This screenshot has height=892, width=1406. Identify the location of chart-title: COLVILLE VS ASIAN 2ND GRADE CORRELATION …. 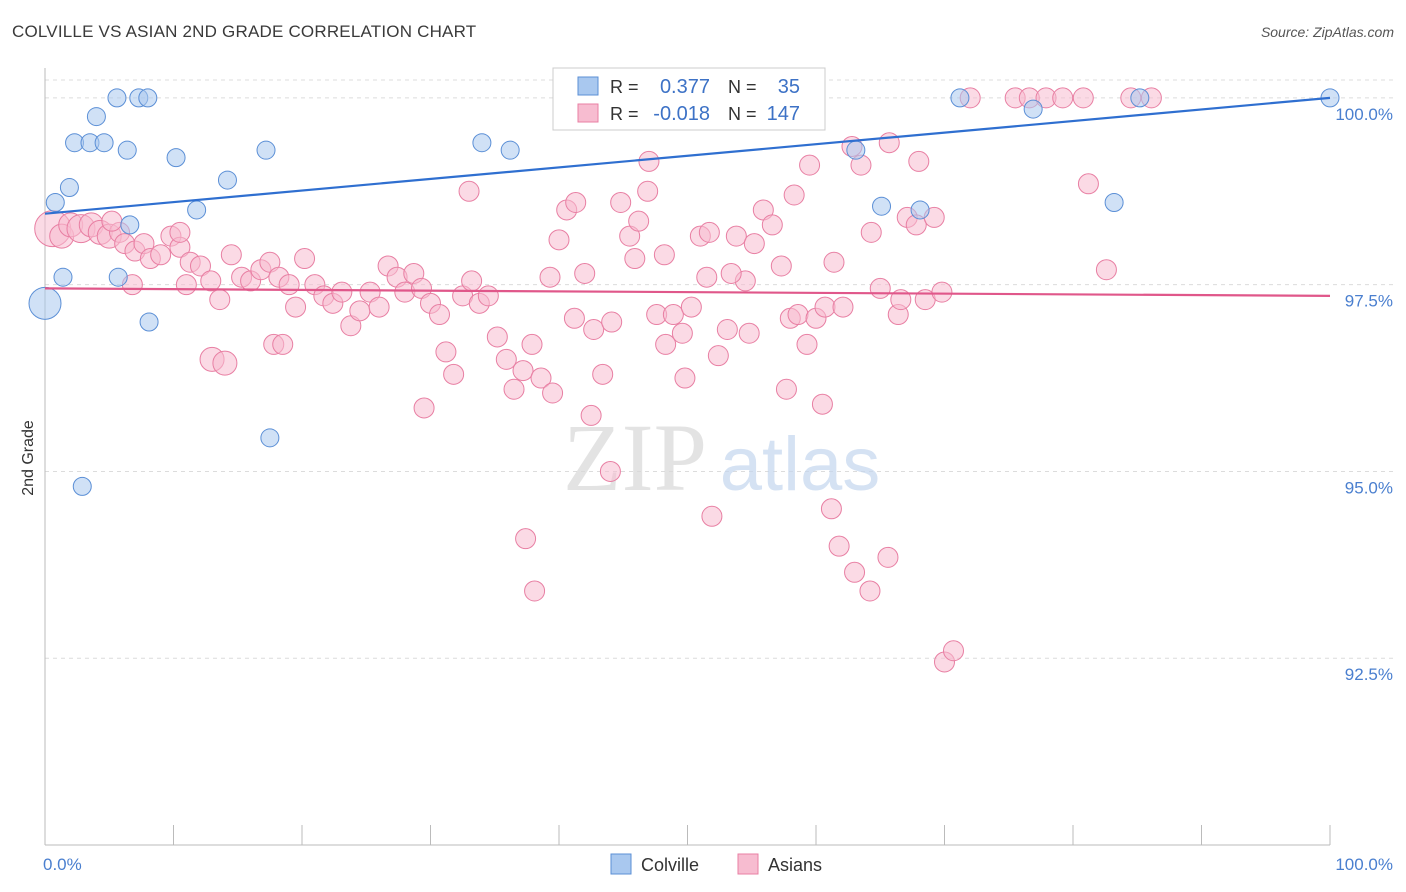
(244, 31).